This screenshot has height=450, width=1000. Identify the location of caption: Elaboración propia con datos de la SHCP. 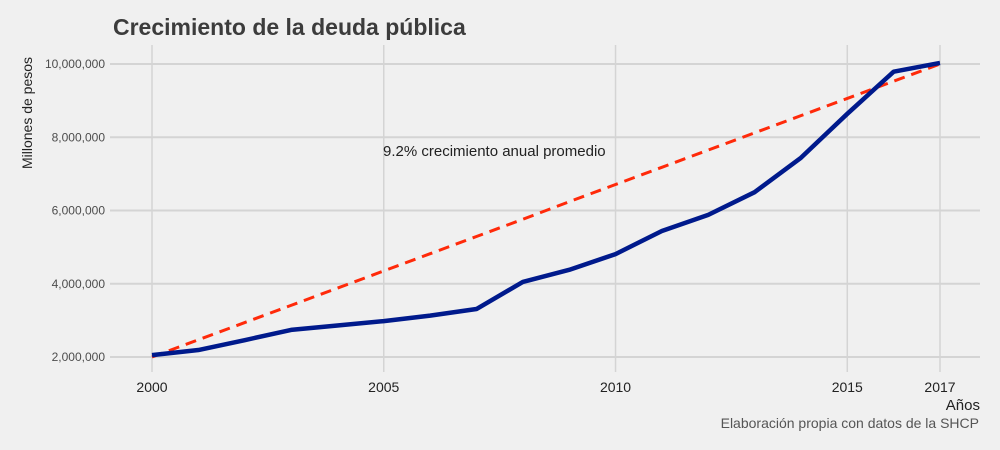
(849, 423).